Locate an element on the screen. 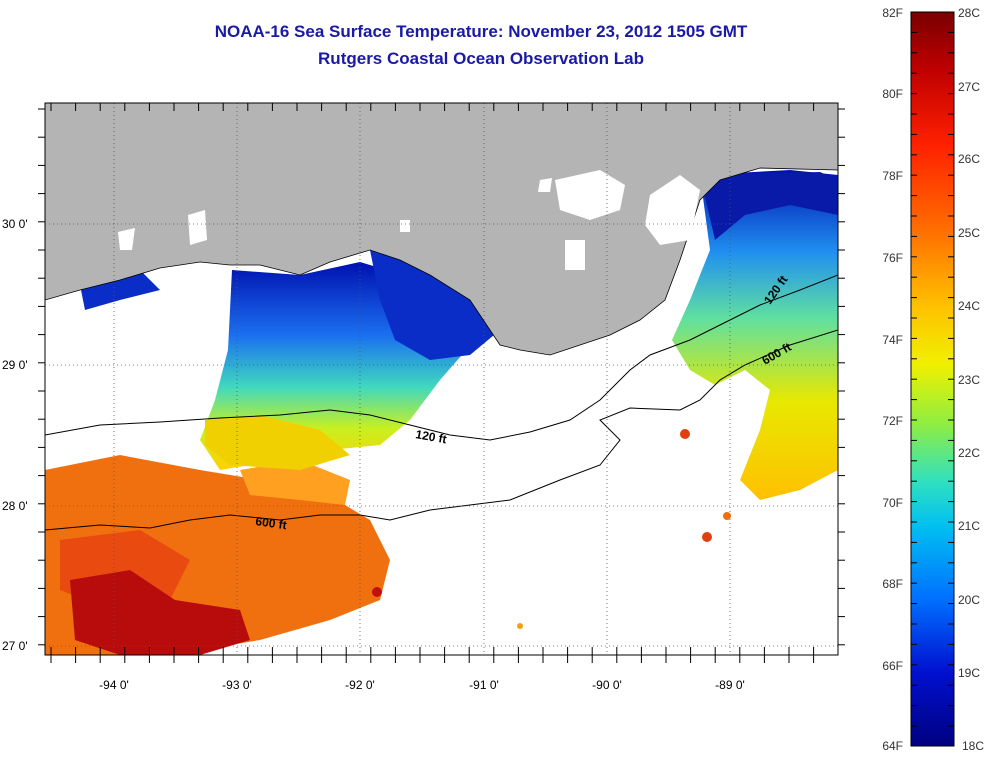  colorbar-f-label: 80F is located at coordinates (892, 94).